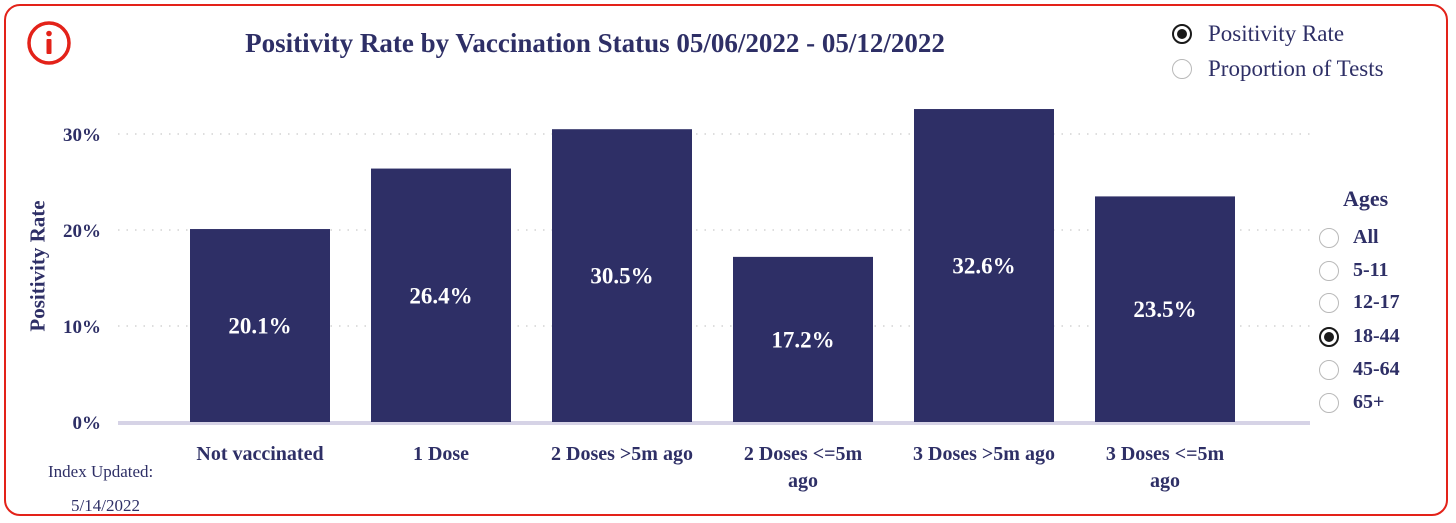 The height and width of the screenshot is (523, 1456). What do you see at coordinates (1296, 68) in the screenshot?
I see `metric-option-label: Proportion of Tests` at bounding box center [1296, 68].